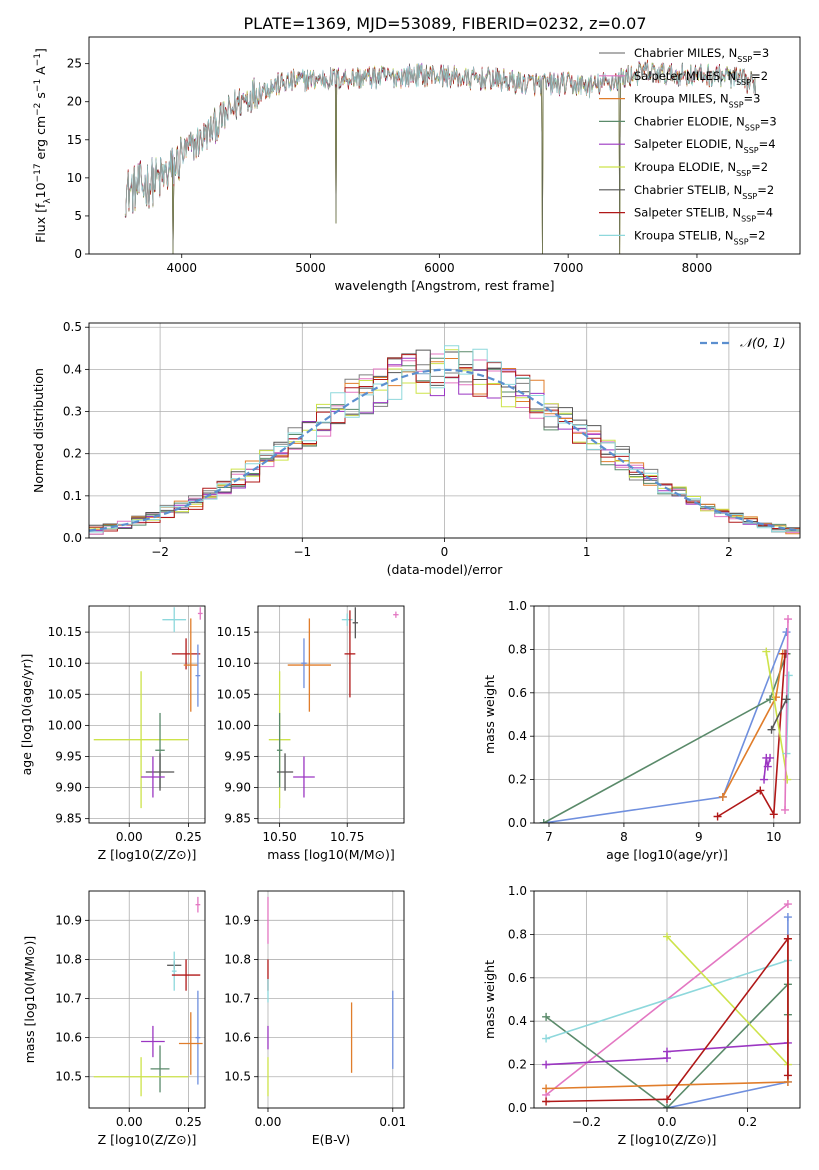  Describe the element at coordinates (517, 1021) in the screenshot. I see `y-tick-label: 0.4` at that location.